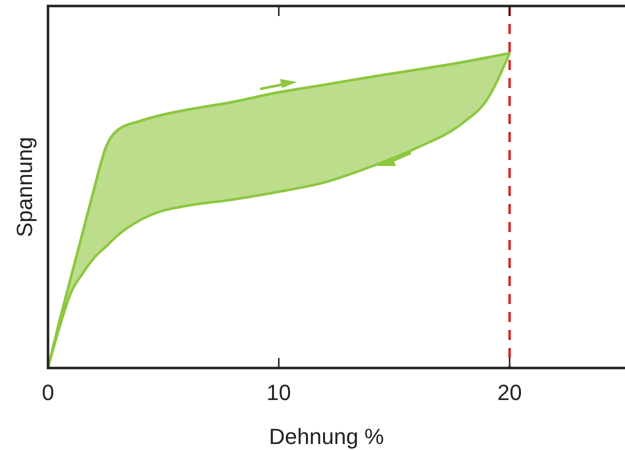 This screenshot has height=450, width=625. Describe the element at coordinates (24, 187) in the screenshot. I see `y-axis-title: Spannung` at that location.